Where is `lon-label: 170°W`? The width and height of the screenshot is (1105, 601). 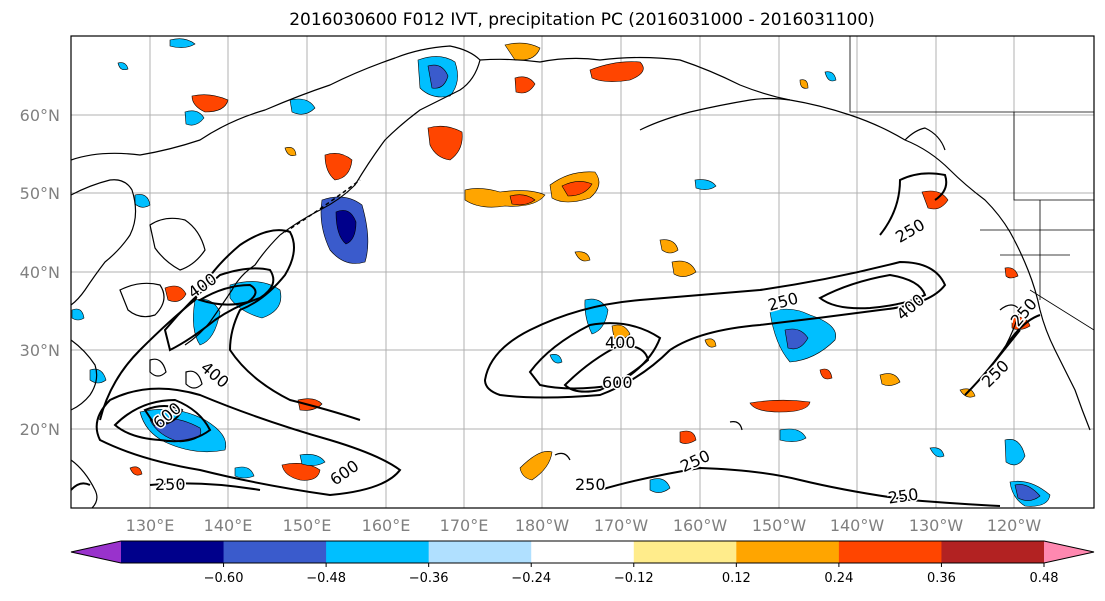 lon-label: 170°W is located at coordinates (621, 525).